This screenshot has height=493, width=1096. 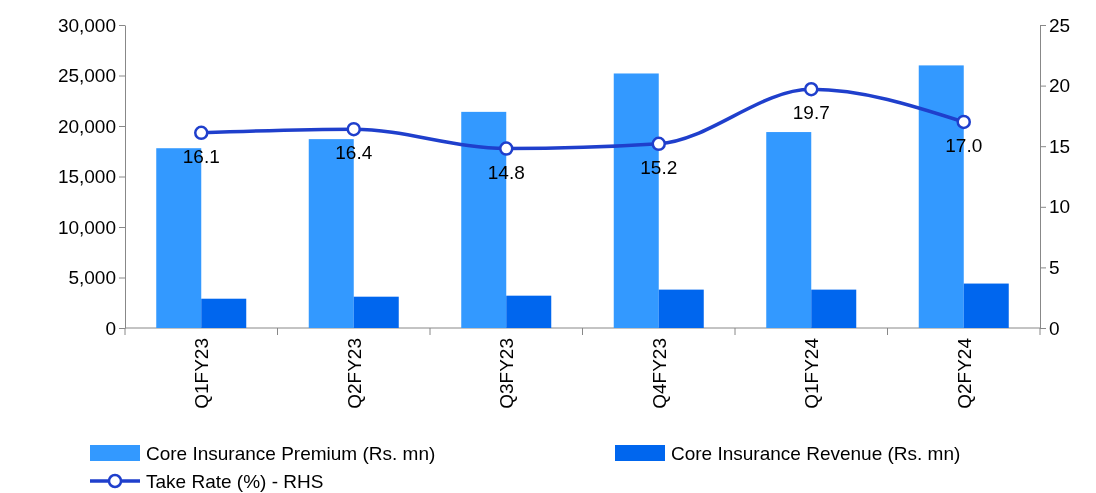 What do you see at coordinates (291, 453) in the screenshot?
I see `legend-label: Core Insurance Premium (Rs. mn)` at bounding box center [291, 453].